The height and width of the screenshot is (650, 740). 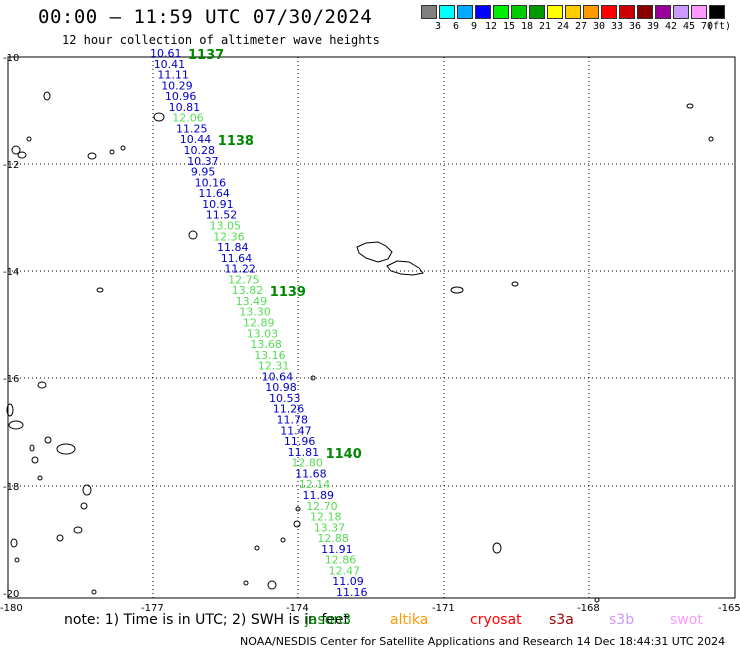 What do you see at coordinates (152, 608) in the screenshot?
I see `lon-label: -177` at bounding box center [152, 608].